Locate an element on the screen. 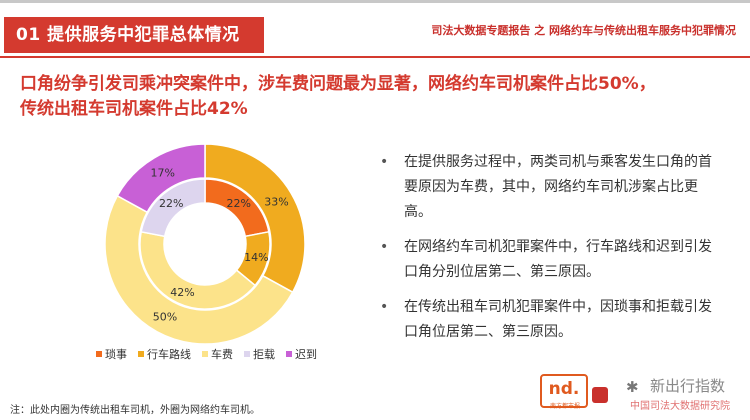  inner-slice-拒载 is located at coordinates (173, 208).